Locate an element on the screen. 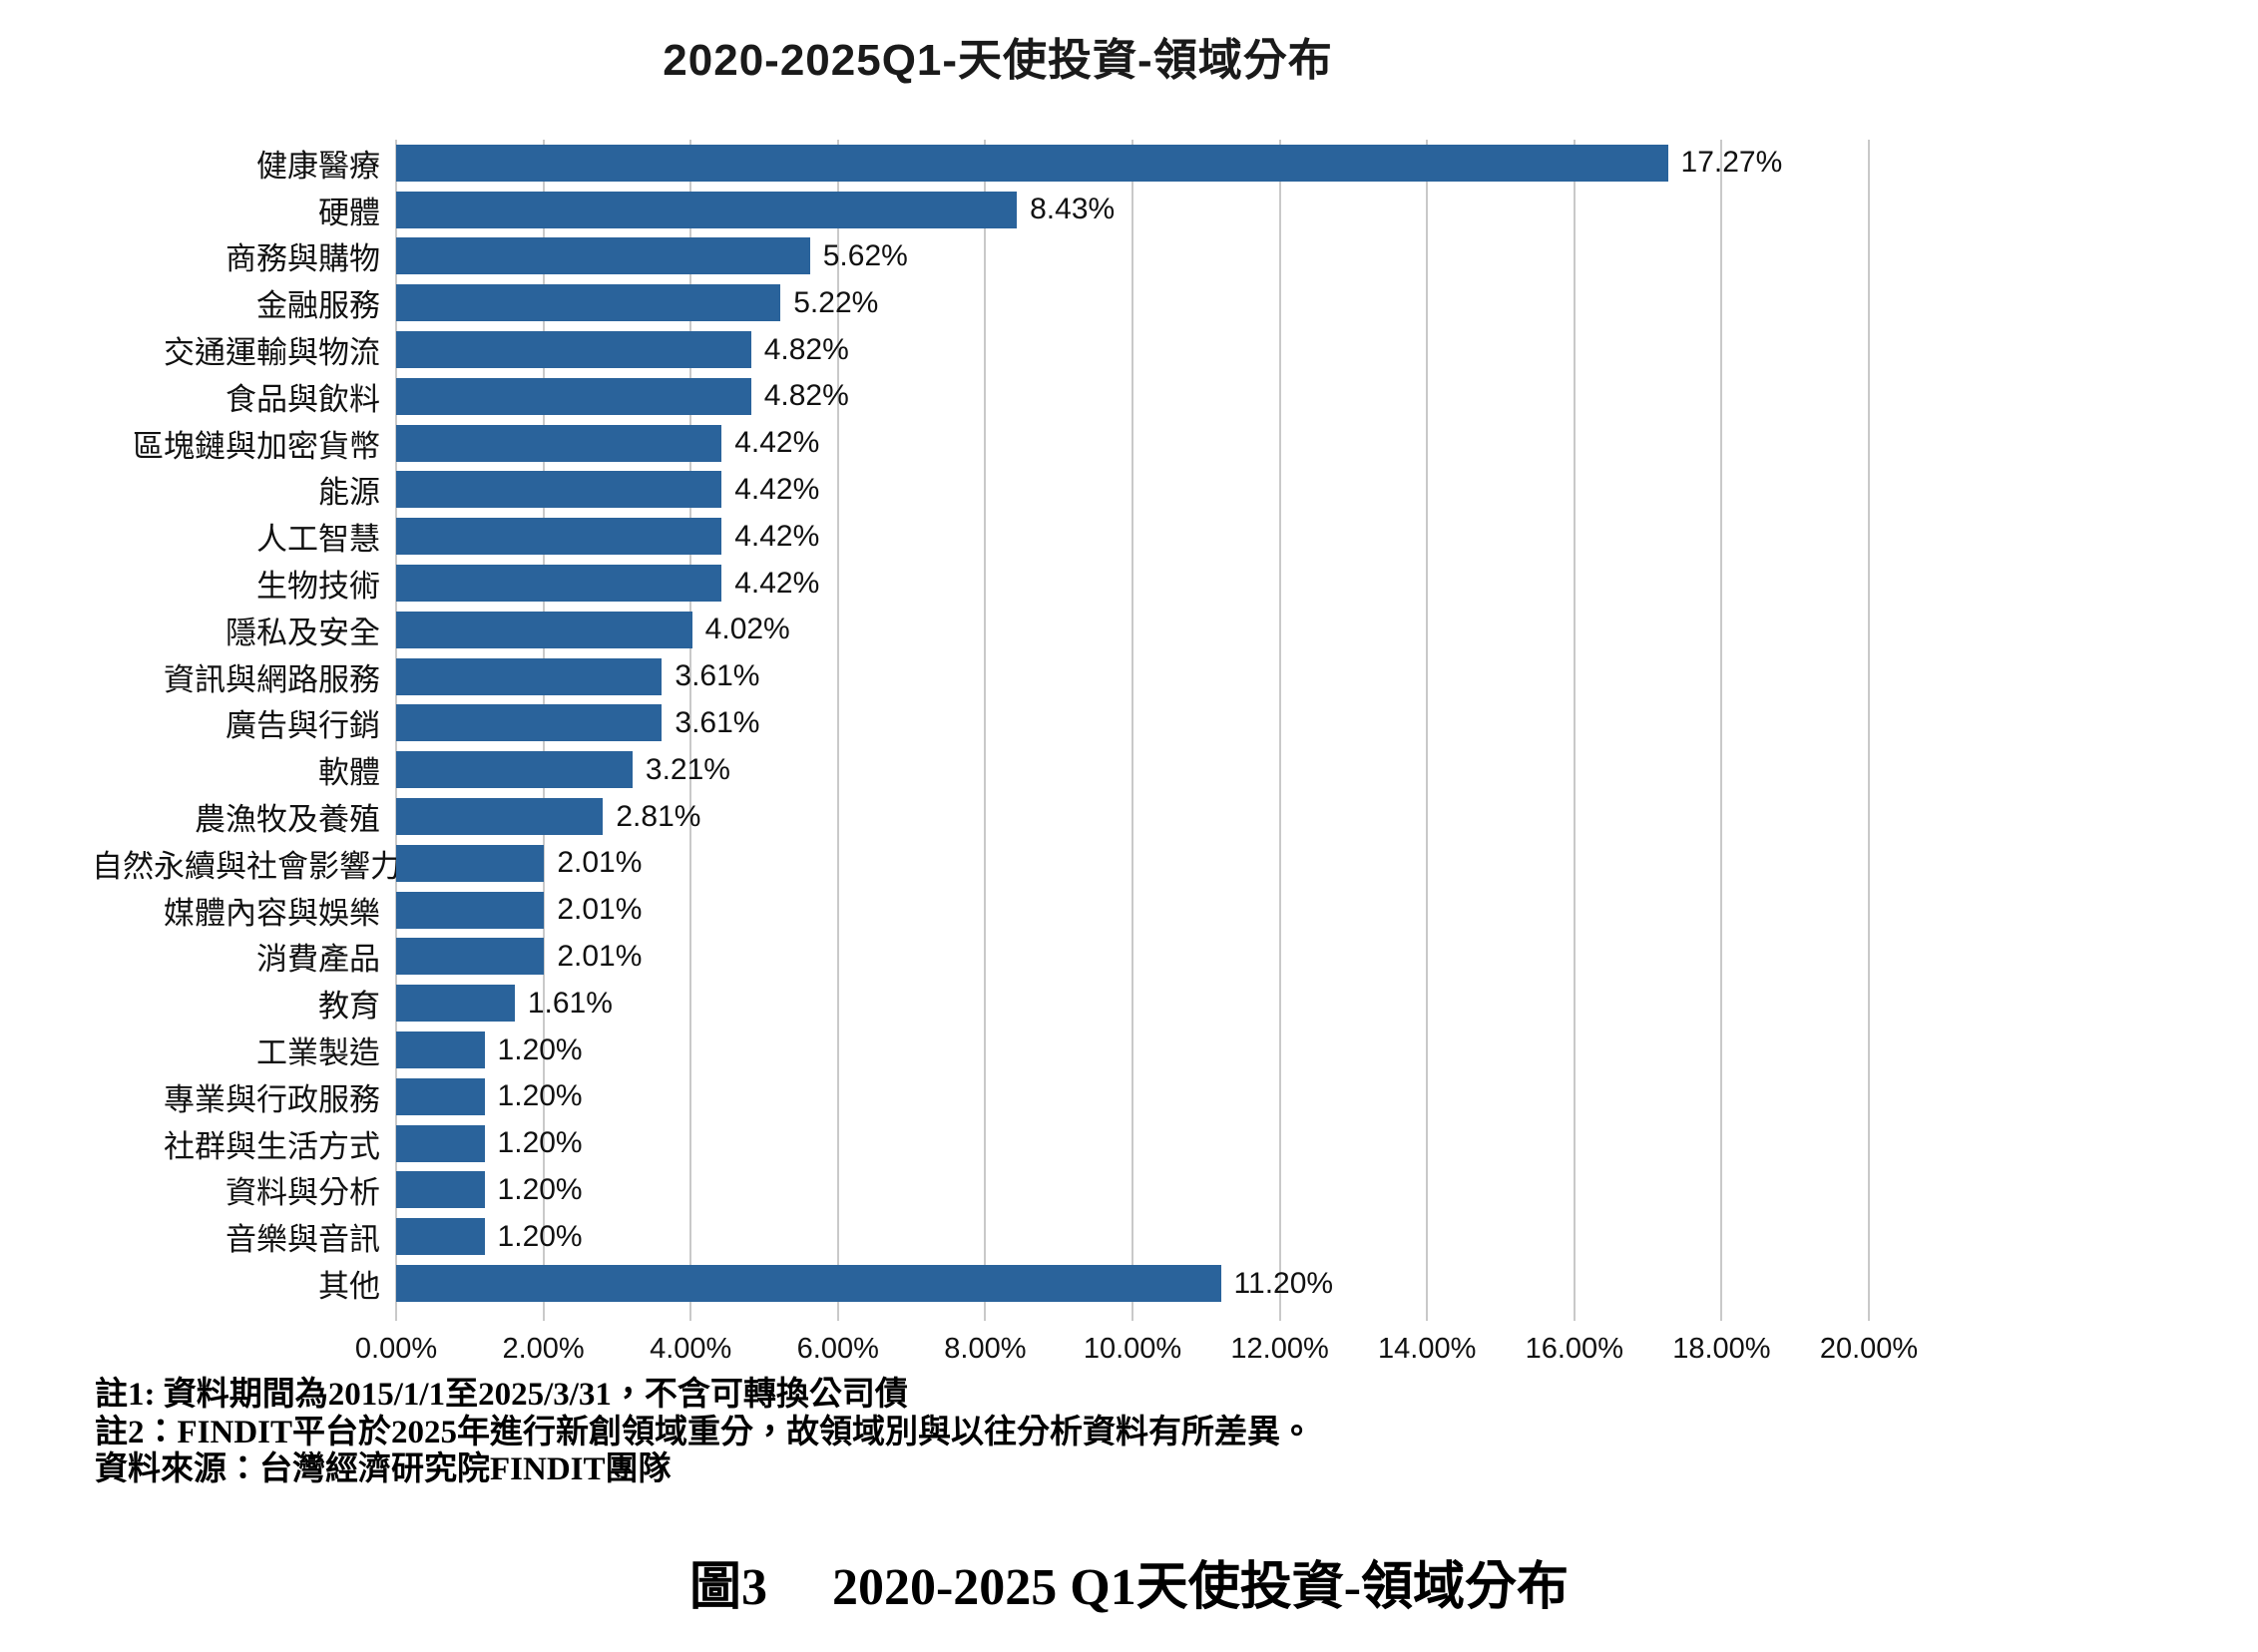 This screenshot has width=2258, height=1652. bar-row: 媒體內容與娛樂 2.01% is located at coordinates (1139, 910).